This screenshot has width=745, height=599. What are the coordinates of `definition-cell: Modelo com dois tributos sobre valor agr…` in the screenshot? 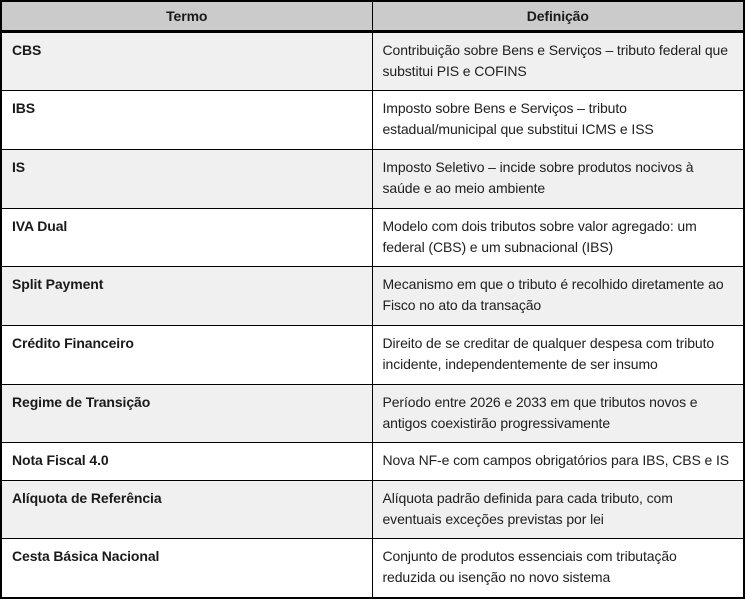 It's located at (558, 237).